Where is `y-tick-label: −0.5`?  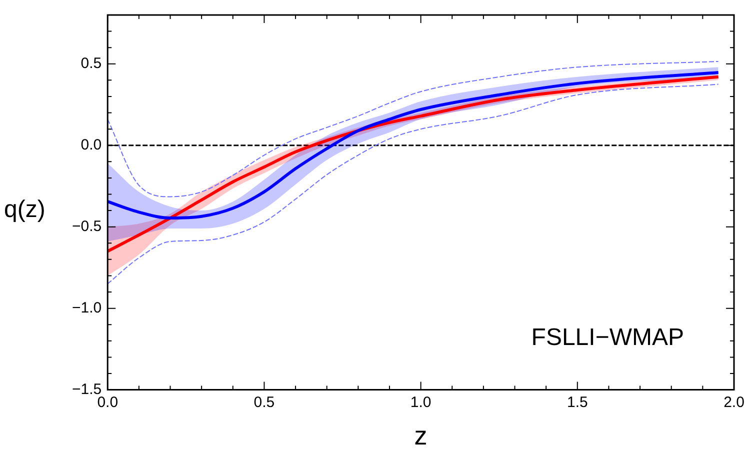
y-tick-label: −0.5 is located at coordinates (87, 226).